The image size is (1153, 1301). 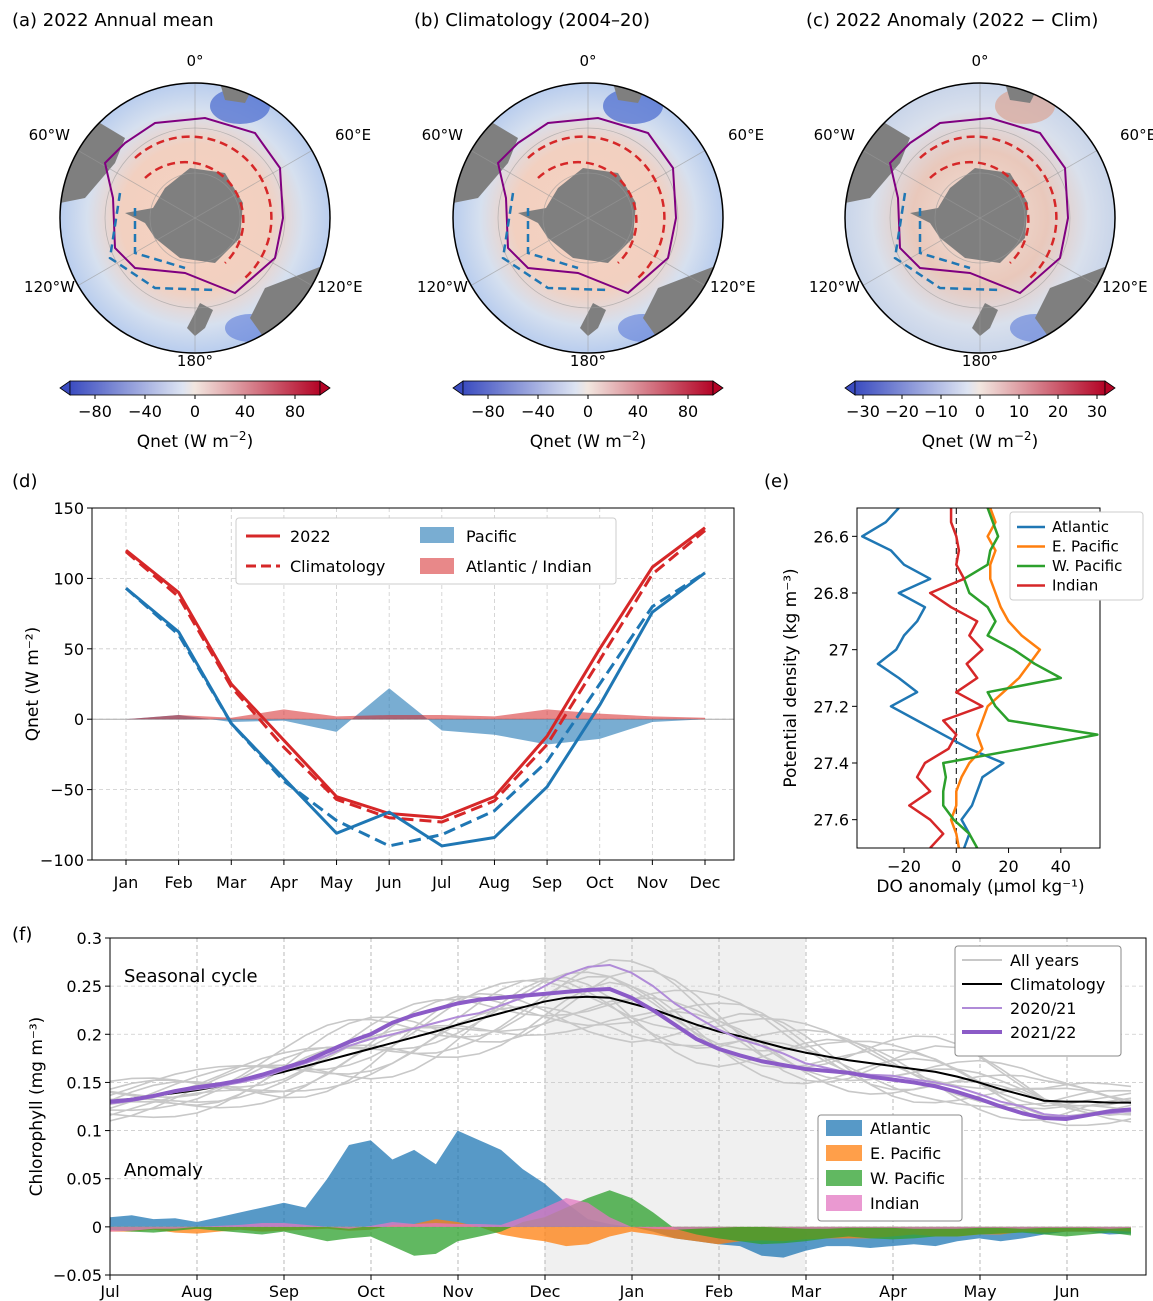 What do you see at coordinates (545, 1291) in the screenshot?
I see `x-tick-label: Dec` at bounding box center [545, 1291].